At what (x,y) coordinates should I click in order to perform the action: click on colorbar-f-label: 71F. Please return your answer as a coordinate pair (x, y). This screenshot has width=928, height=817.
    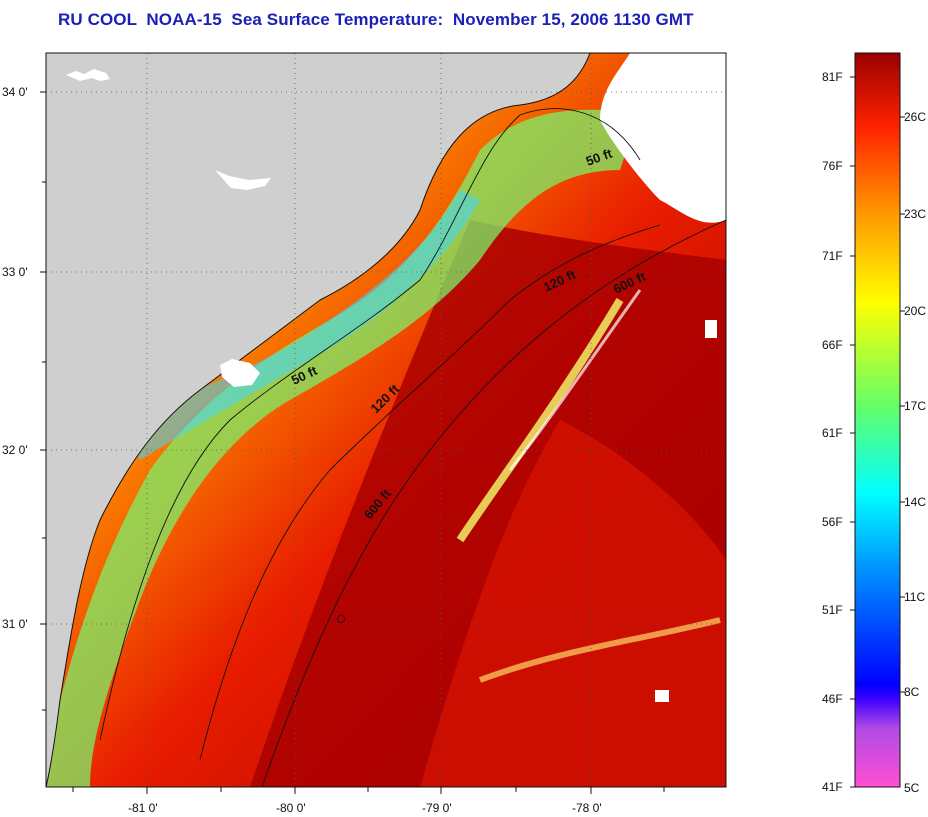
    Looking at the image, I should click on (832, 256).